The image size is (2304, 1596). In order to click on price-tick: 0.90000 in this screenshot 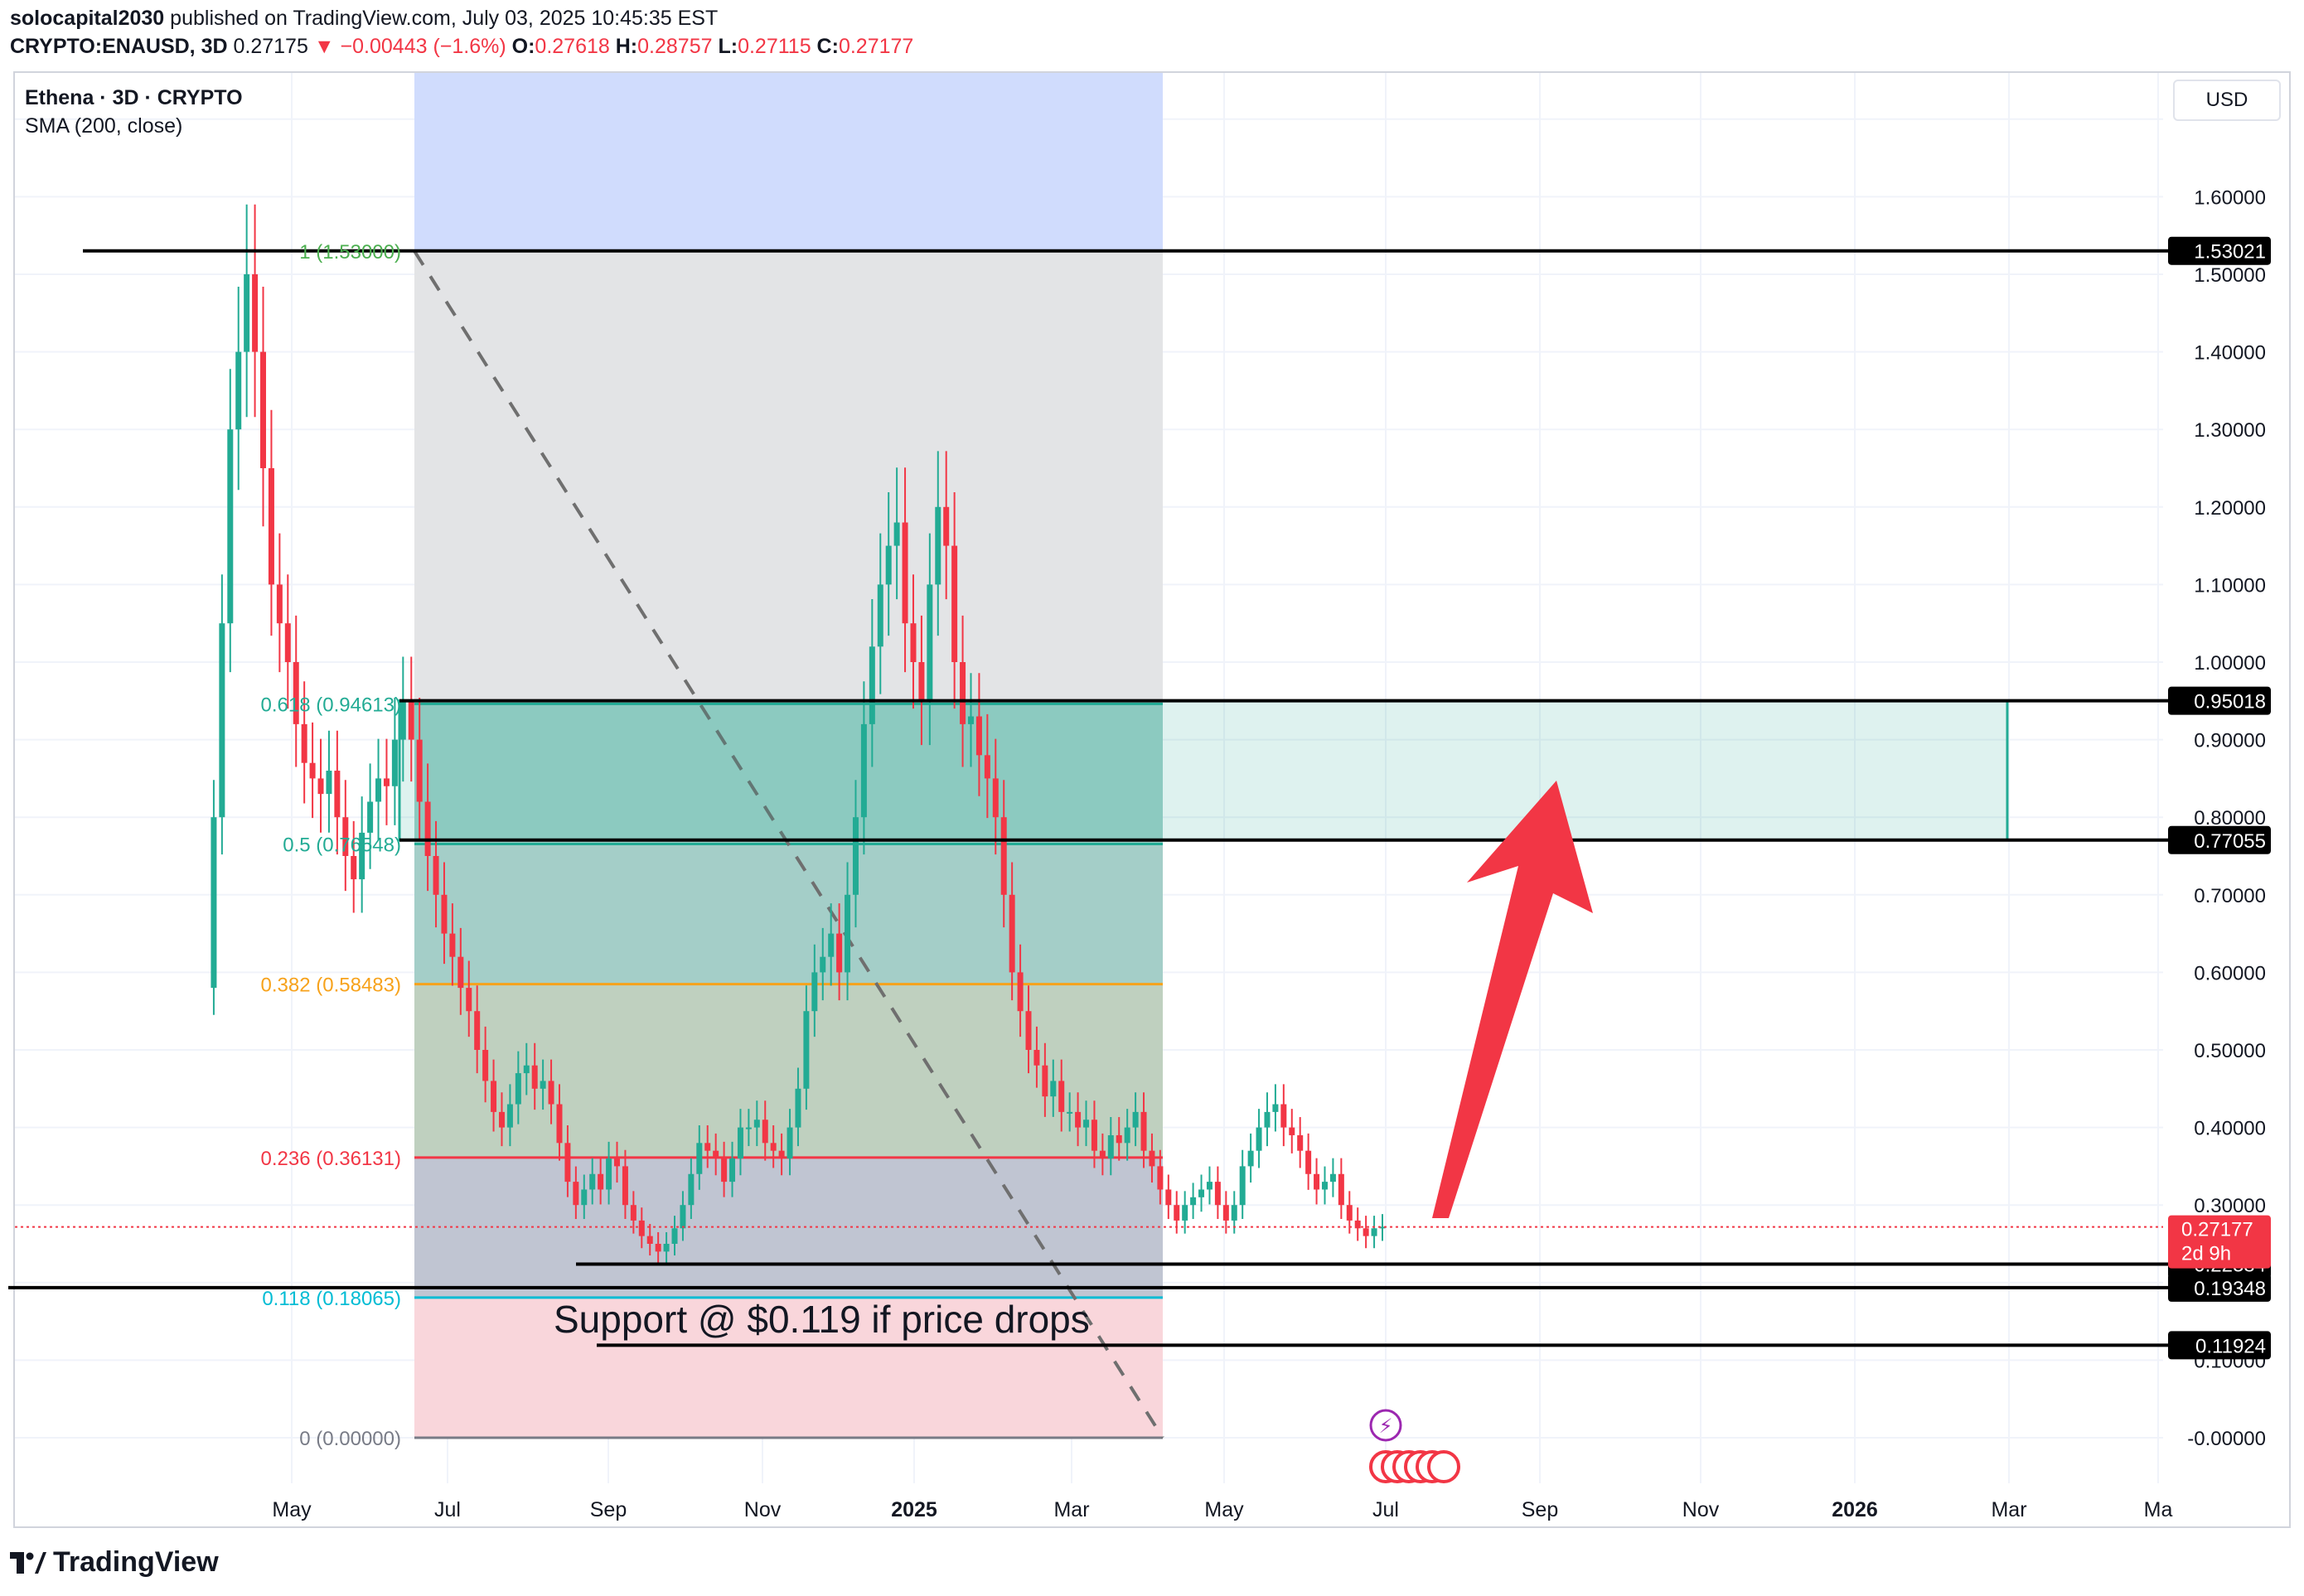, I will do `click(2230, 741)`.